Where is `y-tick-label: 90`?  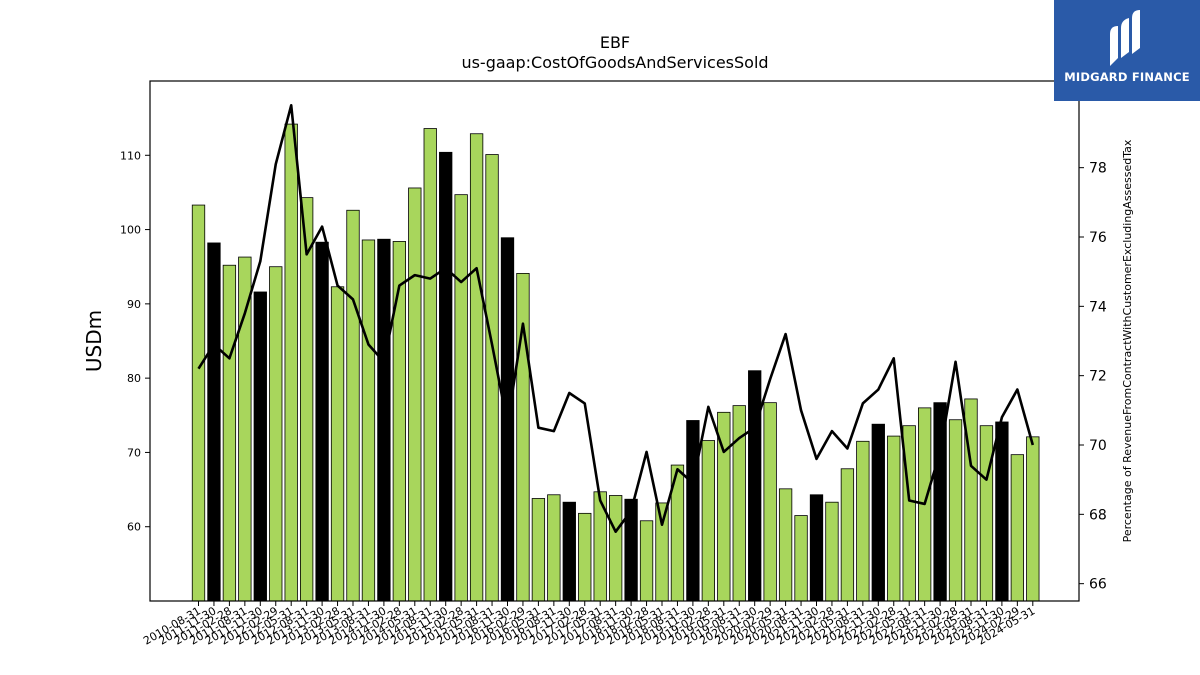
y-tick-label: 90 is located at coordinates (134, 304).